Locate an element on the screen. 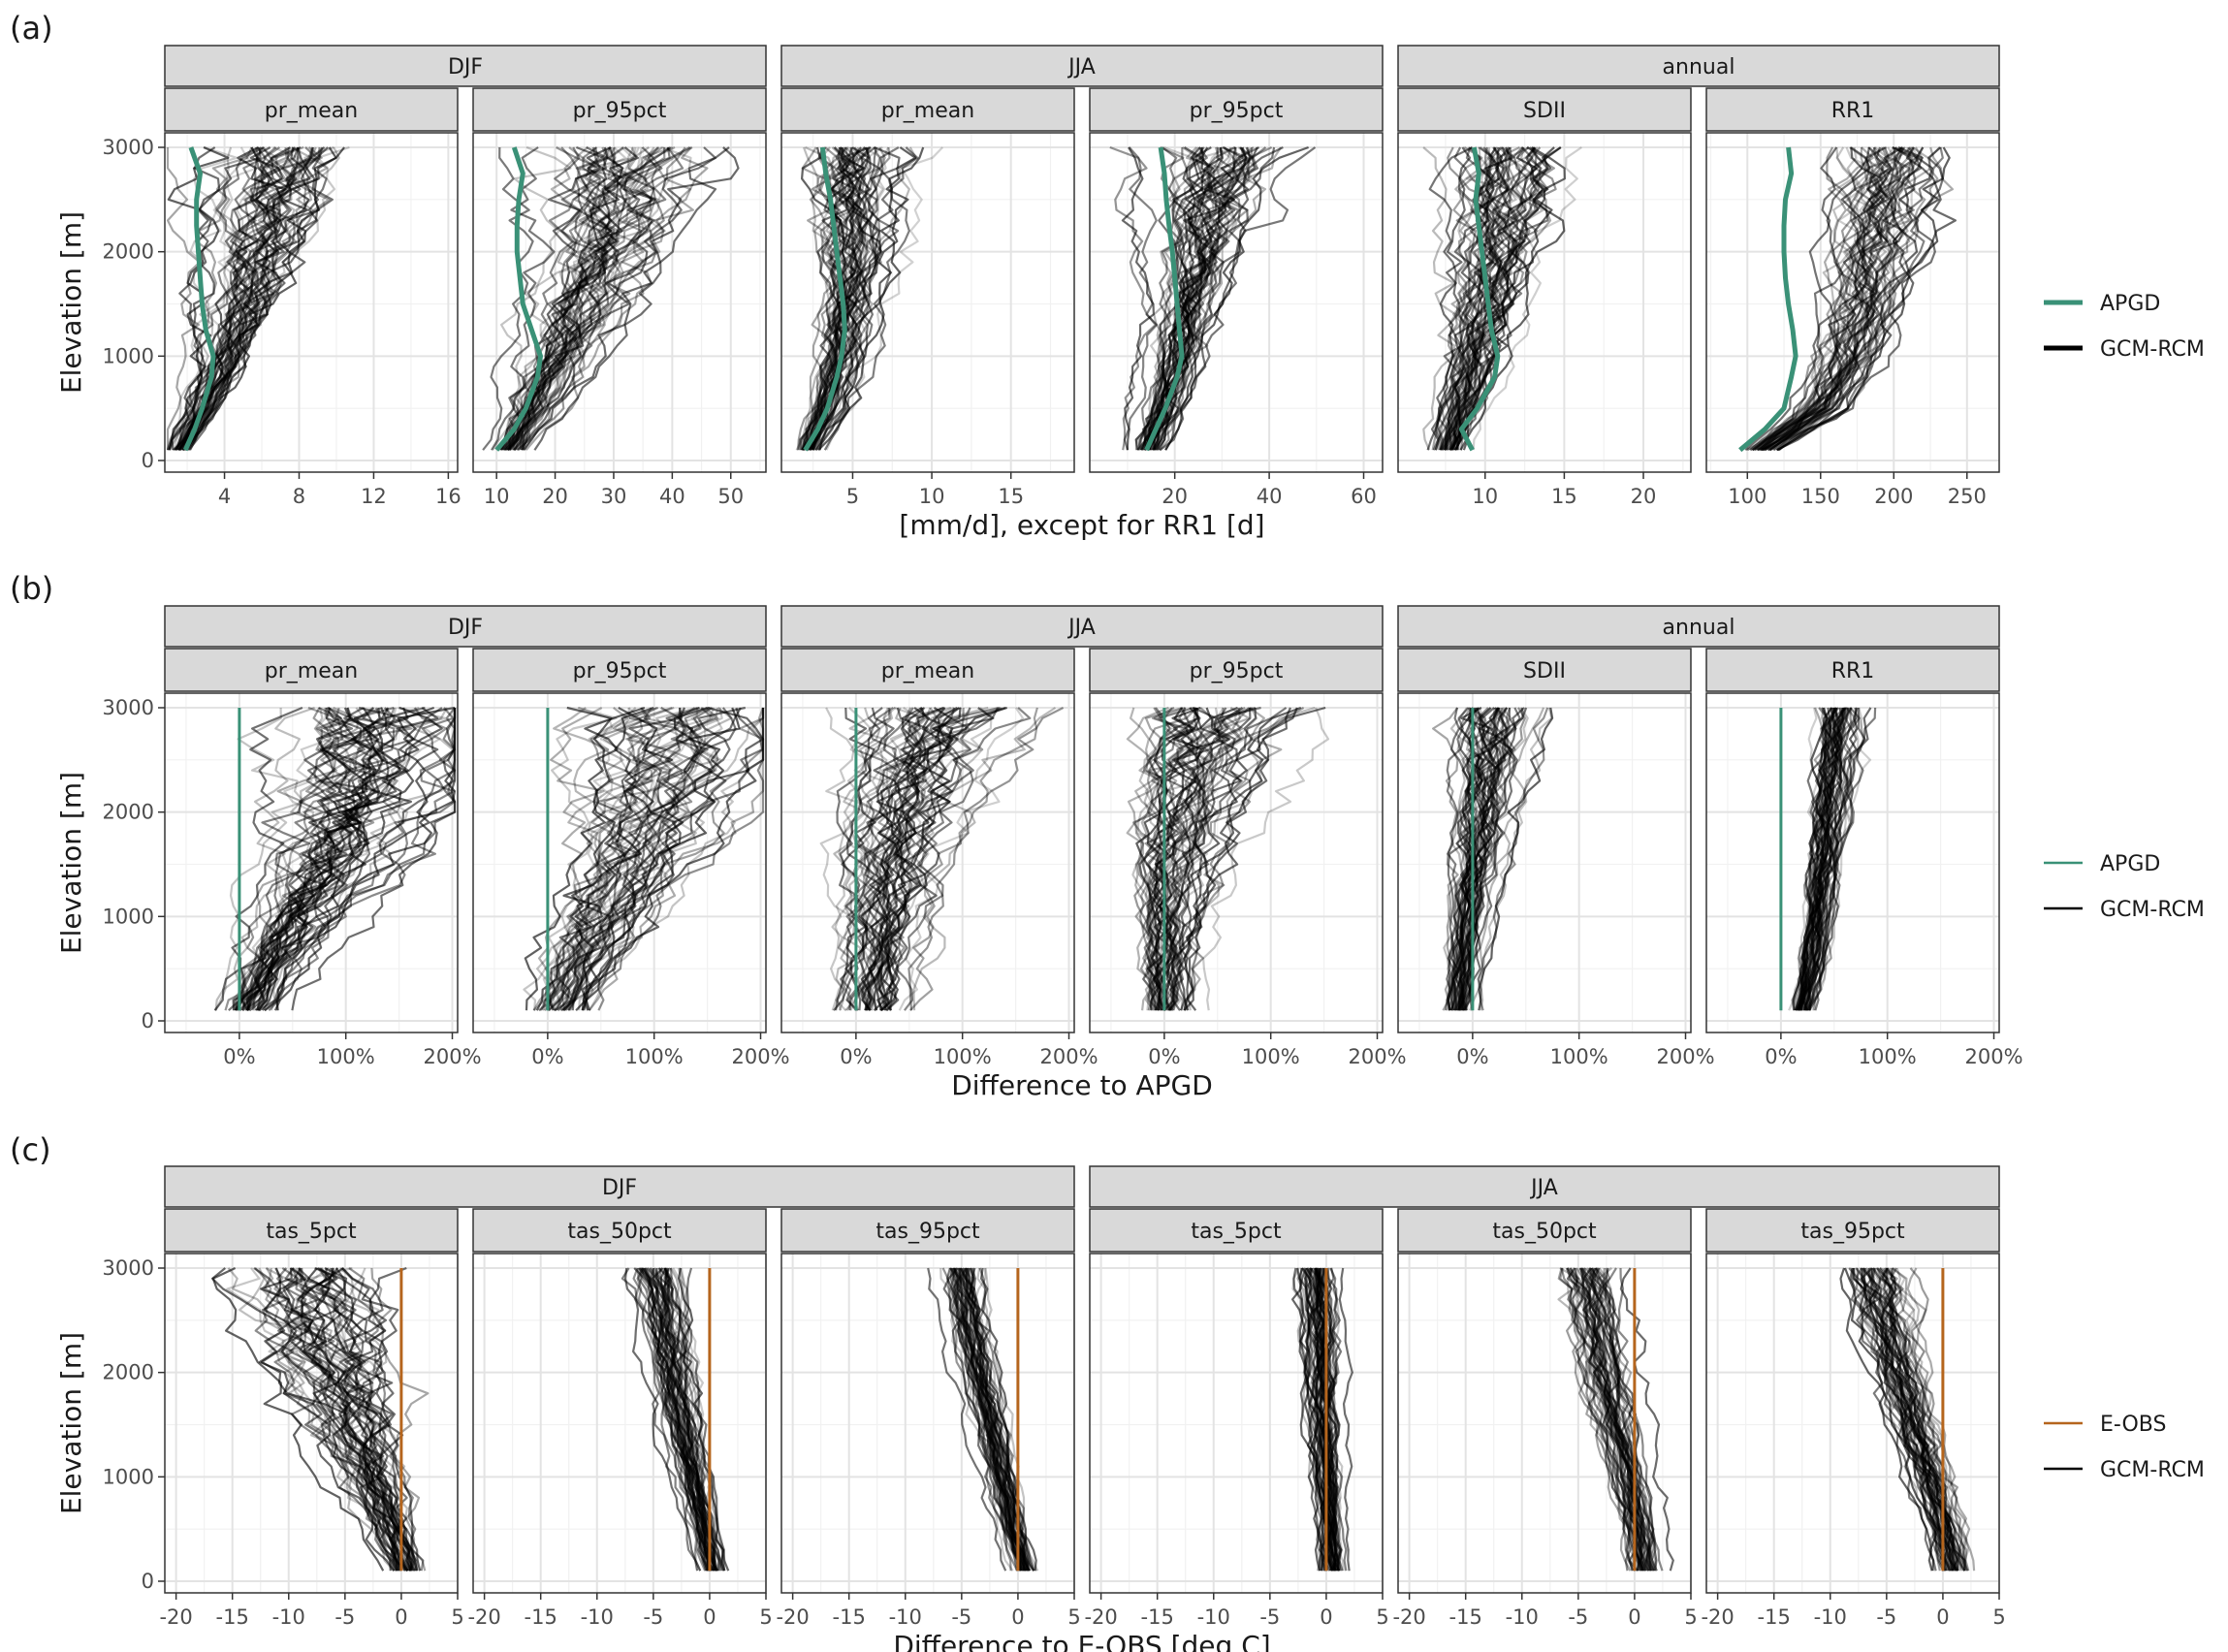 The width and height of the screenshot is (2228, 1652). panel-border is located at coordinates (1853, 303).